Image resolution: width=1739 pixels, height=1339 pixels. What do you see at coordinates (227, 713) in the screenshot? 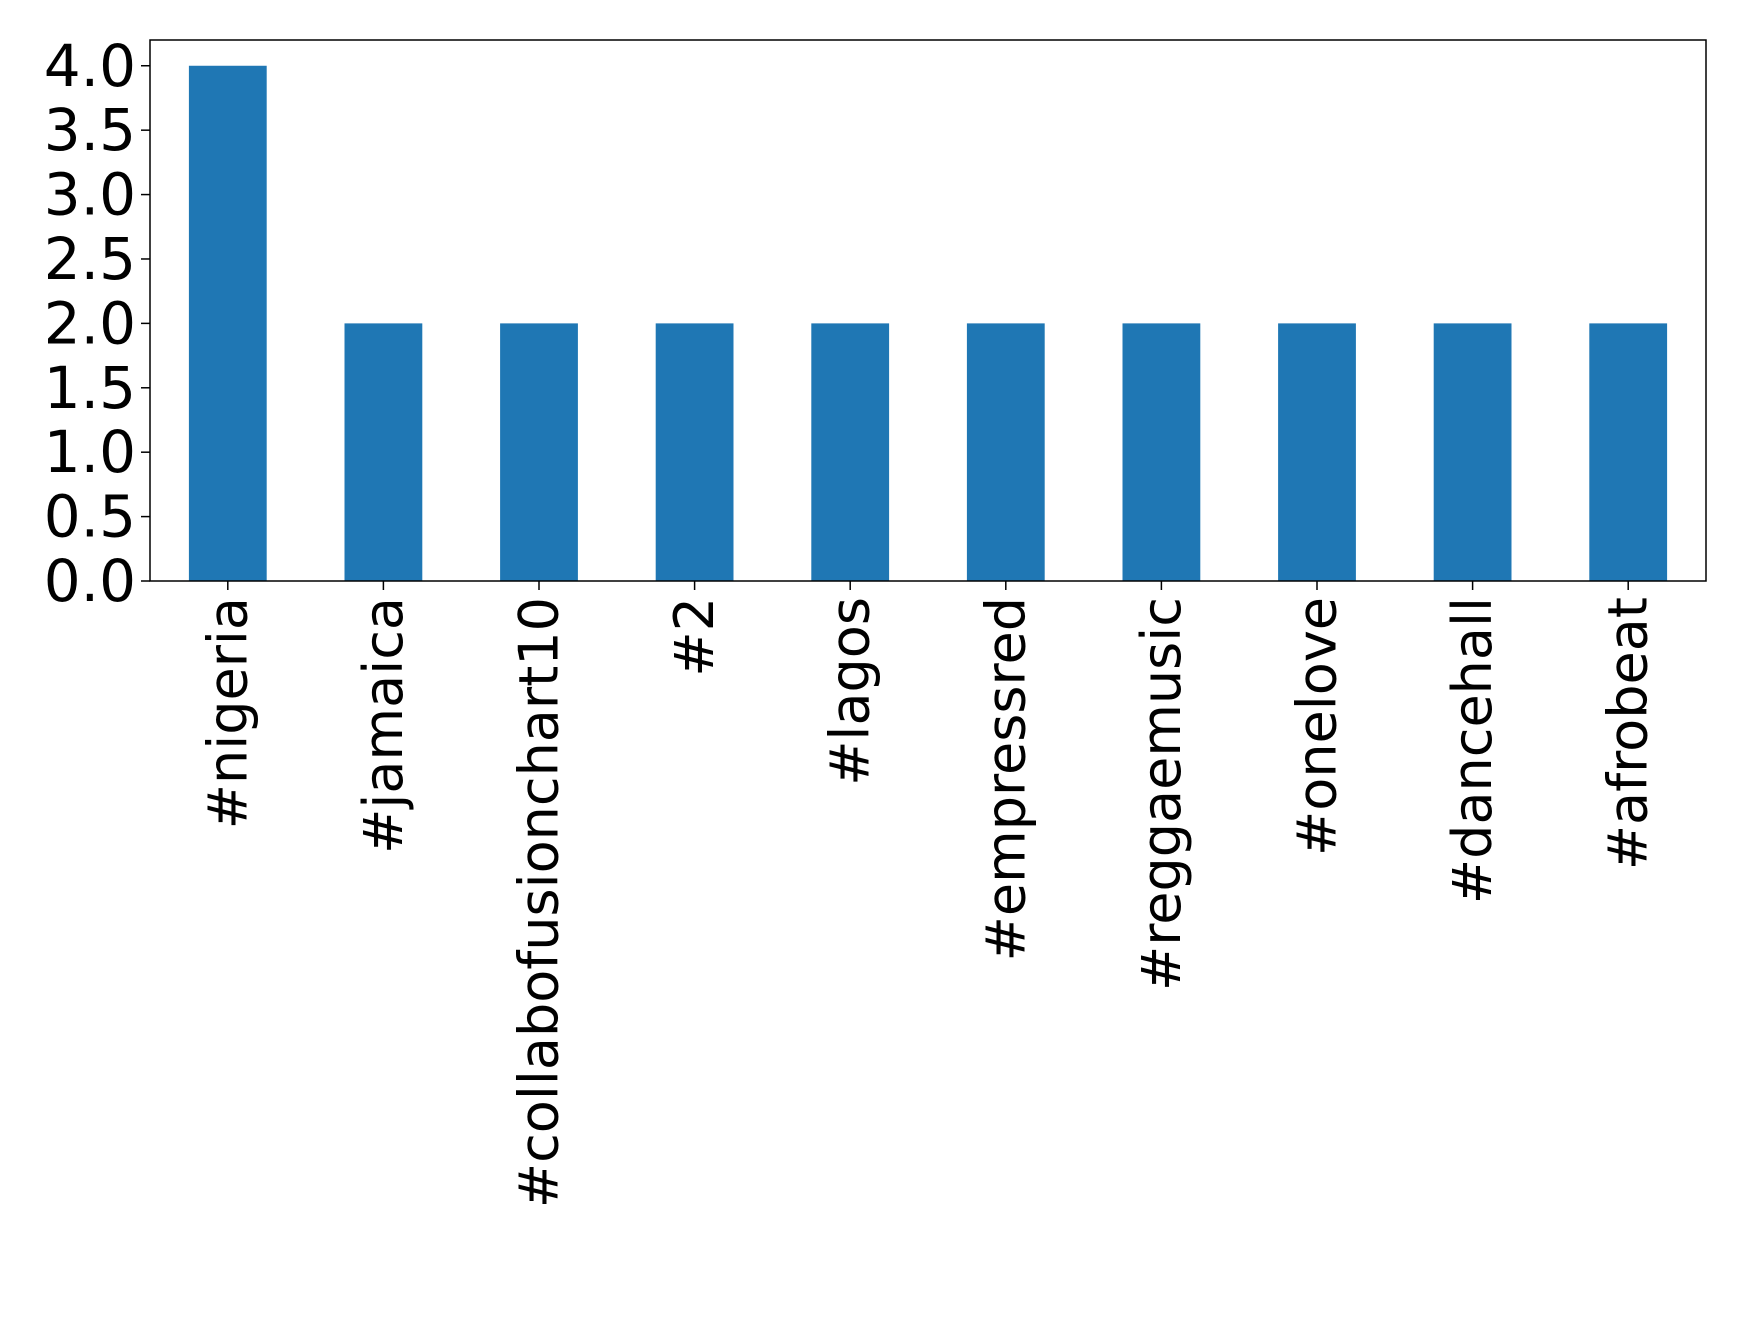
I see `x-tick-label: #nigeria` at bounding box center [227, 713].